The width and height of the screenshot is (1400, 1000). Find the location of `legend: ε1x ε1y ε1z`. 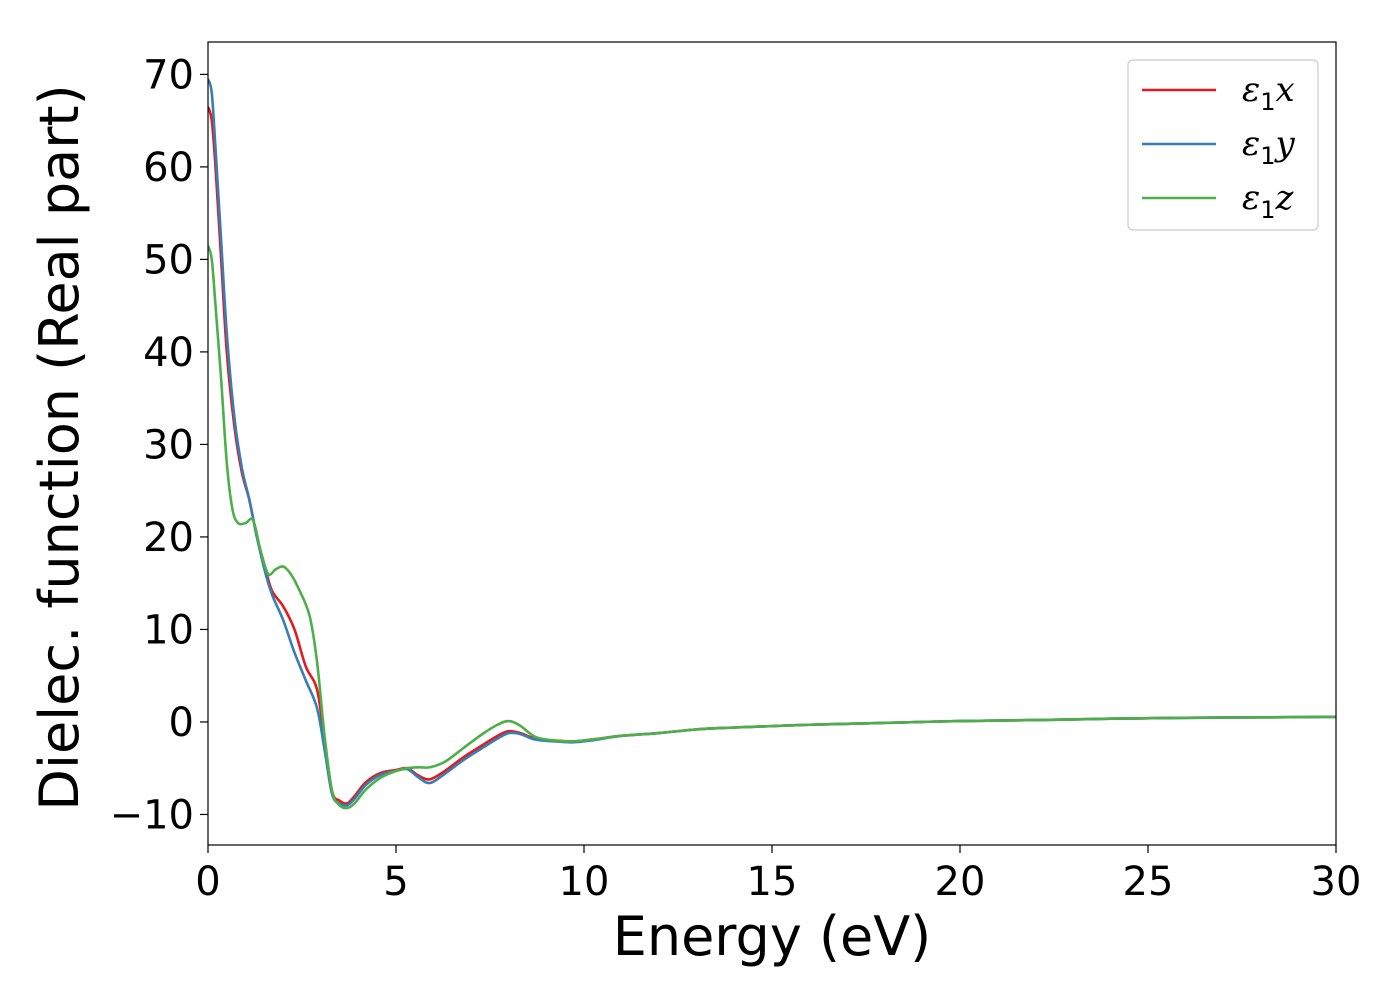

legend: ε1x ε1y ε1z is located at coordinates (1223, 145).